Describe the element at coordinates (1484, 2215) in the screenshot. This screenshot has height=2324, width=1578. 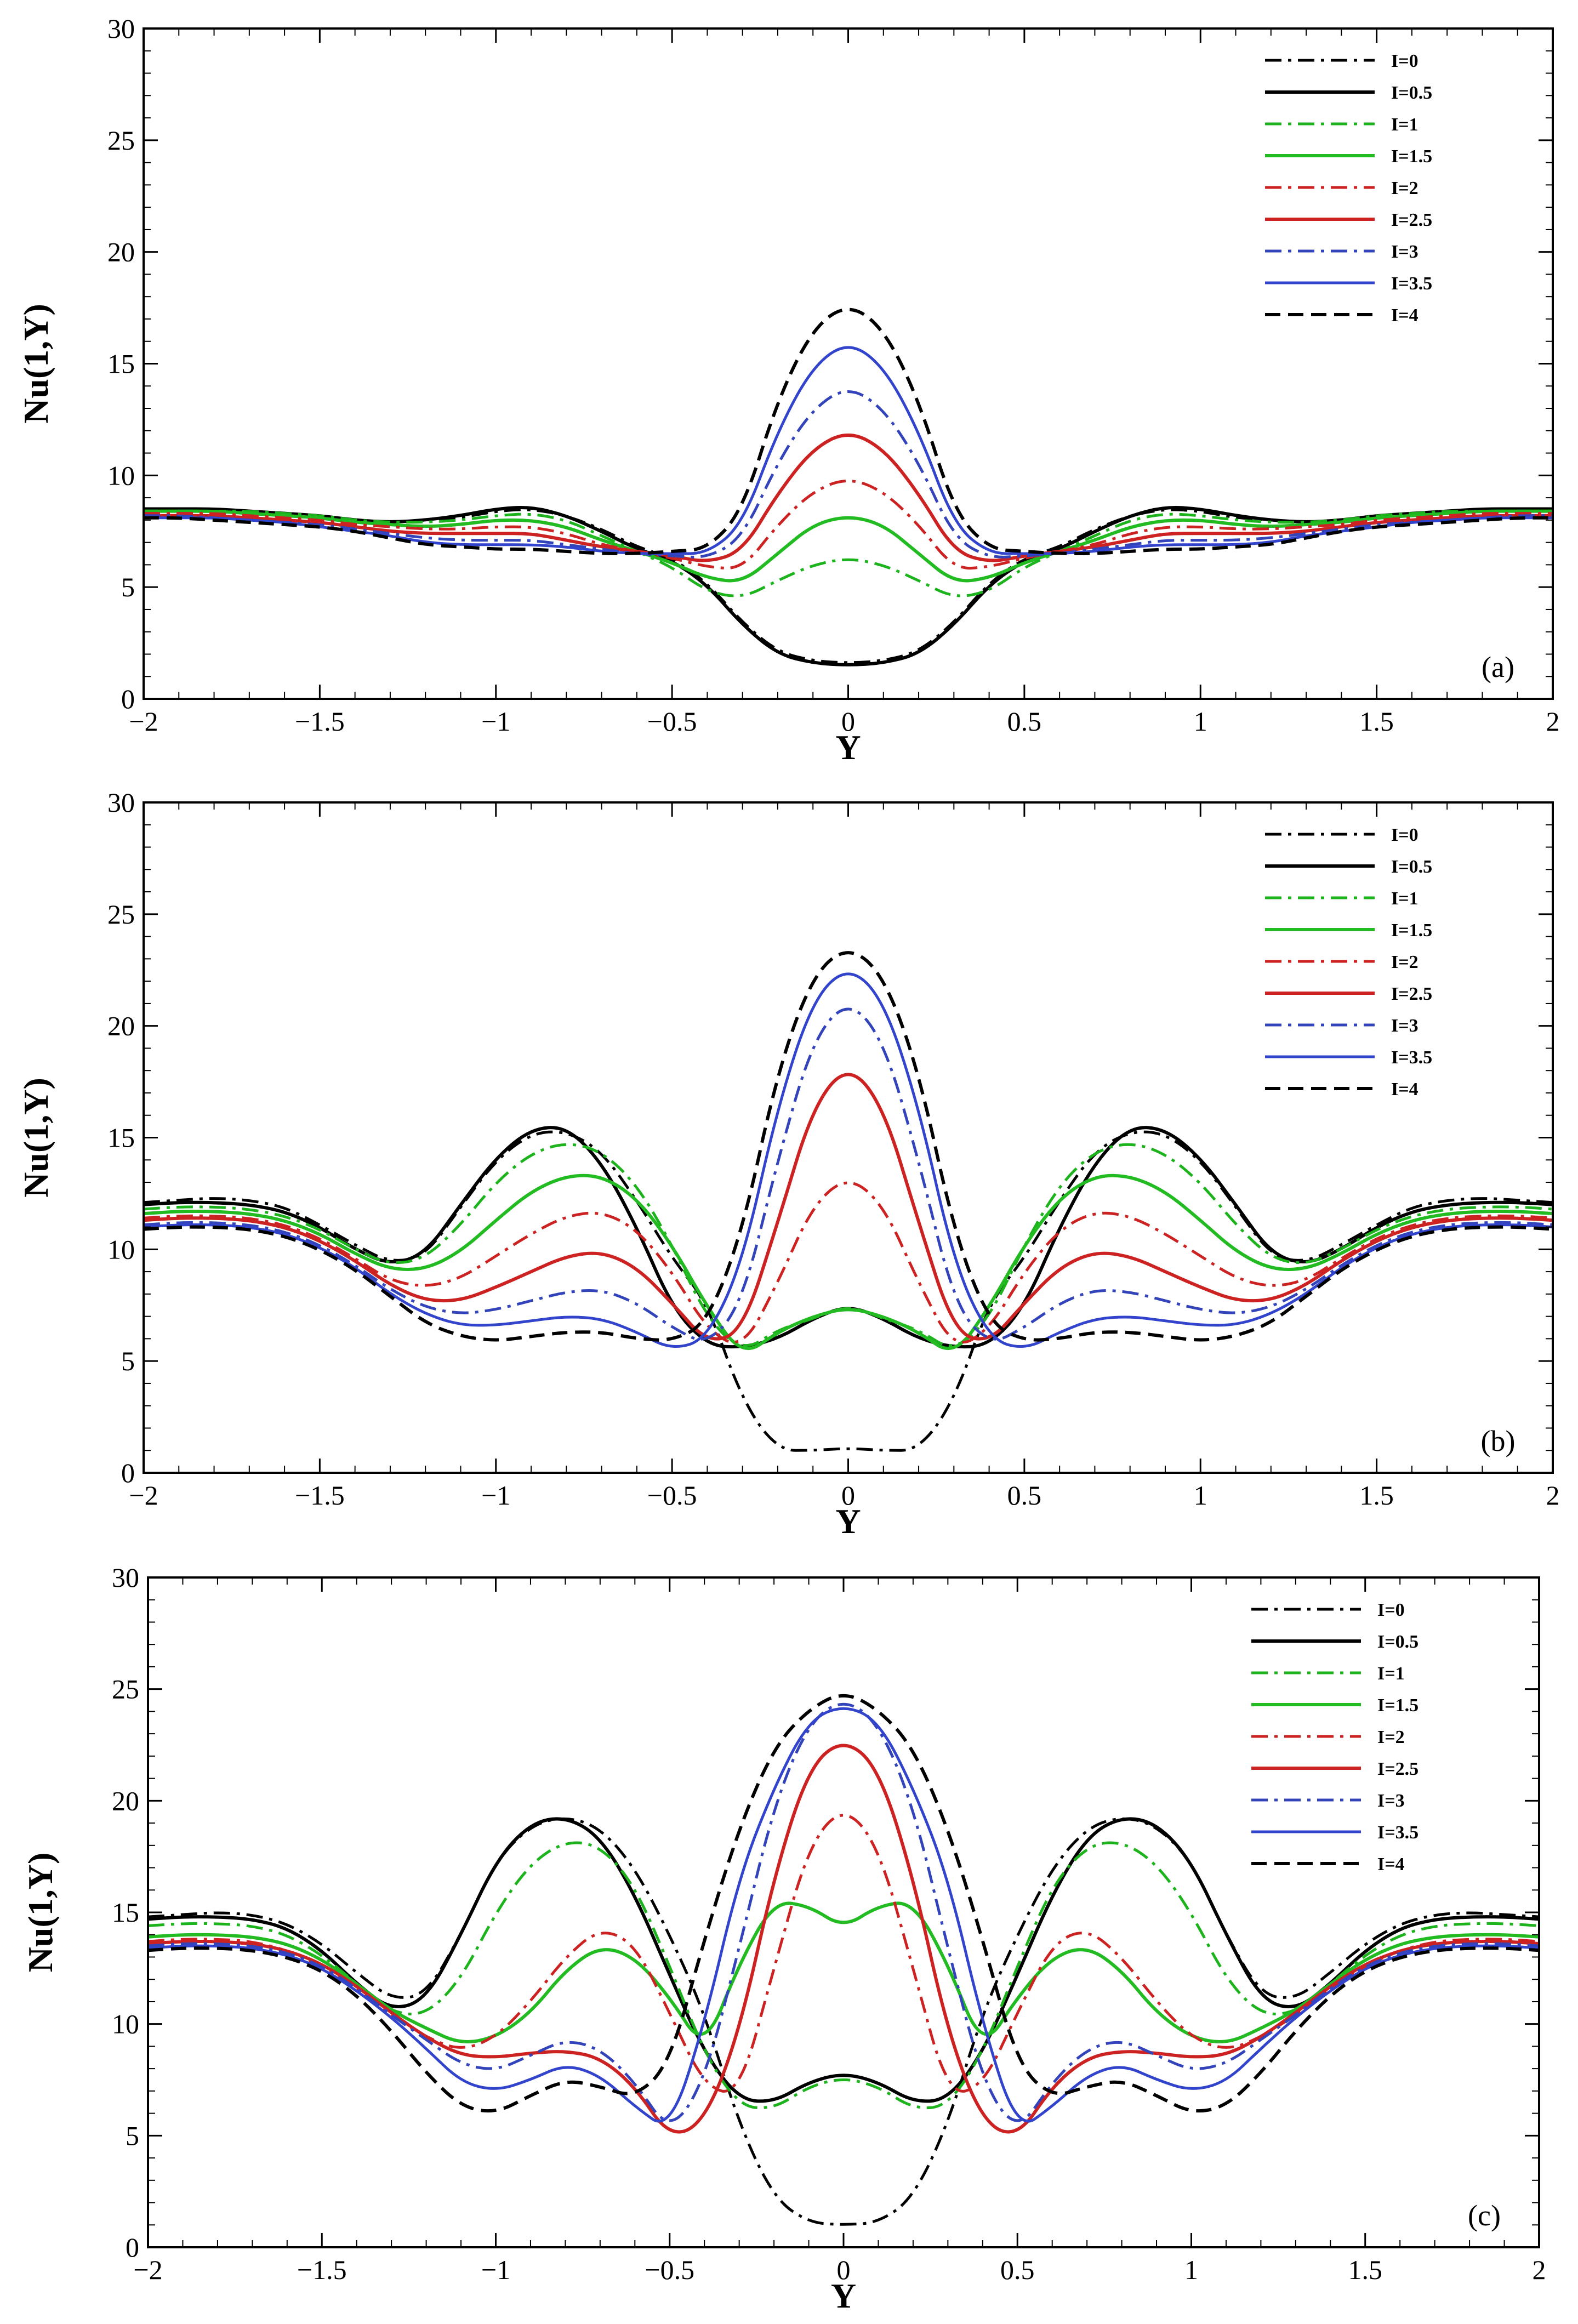
I see `panel-tag: (c)` at that location.